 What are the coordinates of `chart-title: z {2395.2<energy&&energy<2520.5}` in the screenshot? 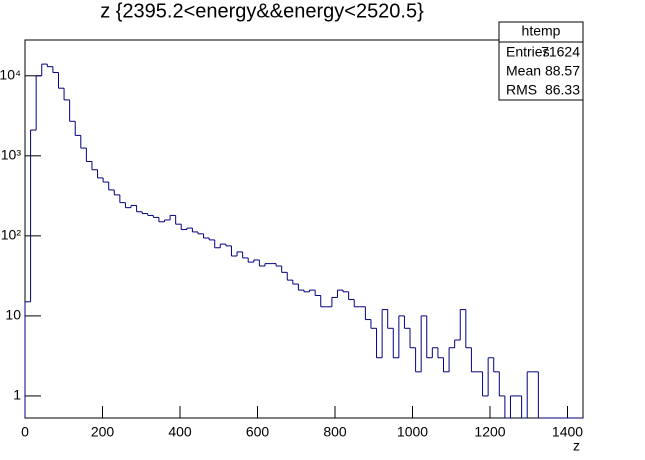 It's located at (262, 11).